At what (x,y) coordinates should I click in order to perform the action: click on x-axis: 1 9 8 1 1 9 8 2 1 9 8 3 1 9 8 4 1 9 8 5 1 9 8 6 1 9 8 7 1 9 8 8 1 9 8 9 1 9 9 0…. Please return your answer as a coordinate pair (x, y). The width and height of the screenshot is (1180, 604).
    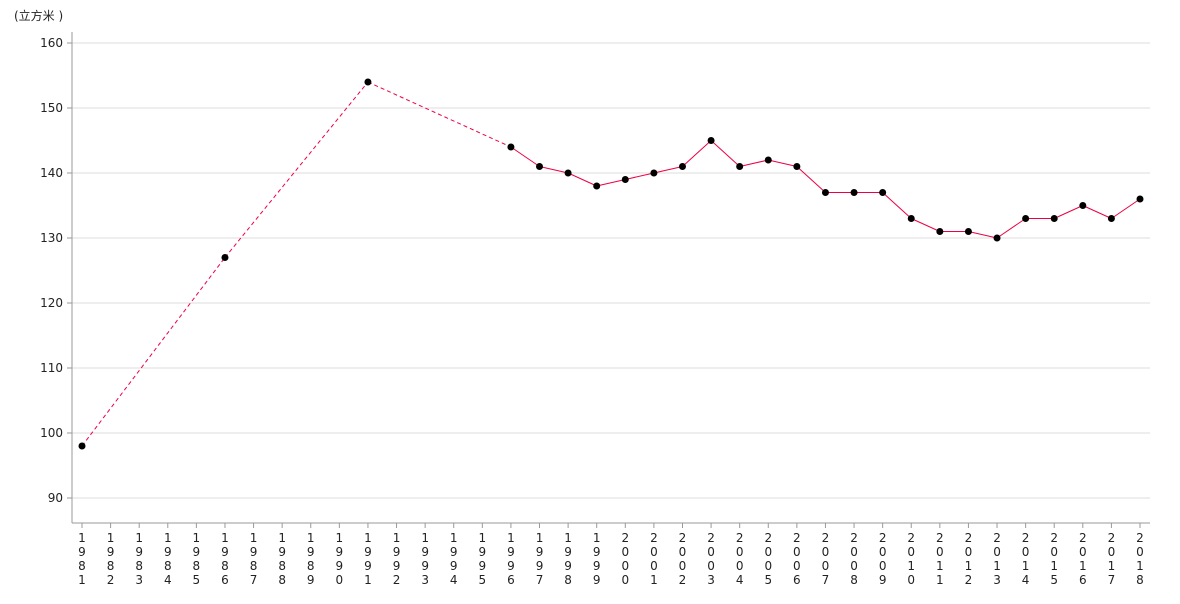
    Looking at the image, I should click on (611, 554).